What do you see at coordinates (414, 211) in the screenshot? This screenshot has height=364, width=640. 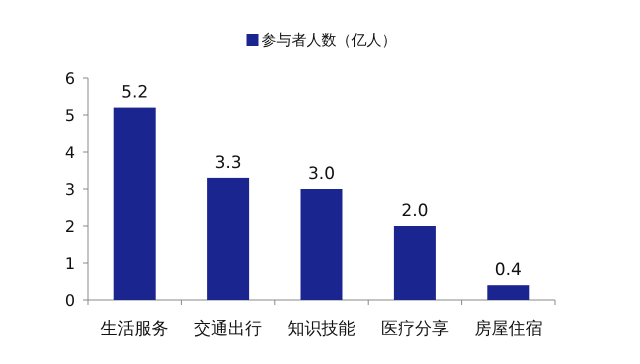 I see `data-label: 2.0` at bounding box center [414, 211].